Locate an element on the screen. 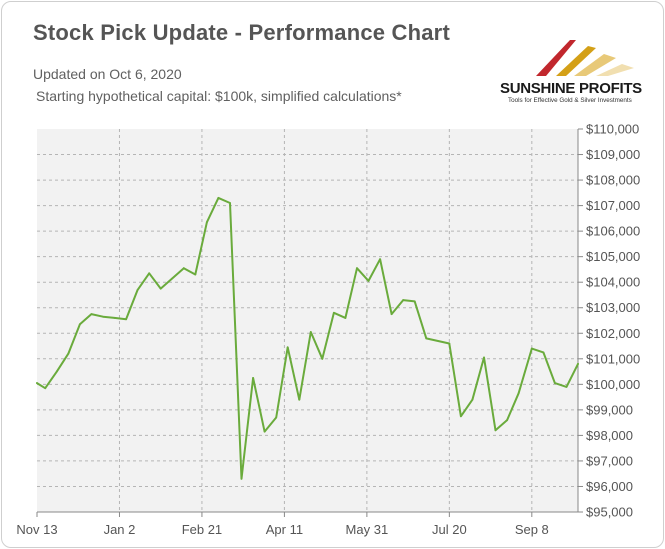 The height and width of the screenshot is (549, 665). y-tick-label: $106,000 is located at coordinates (613, 231).